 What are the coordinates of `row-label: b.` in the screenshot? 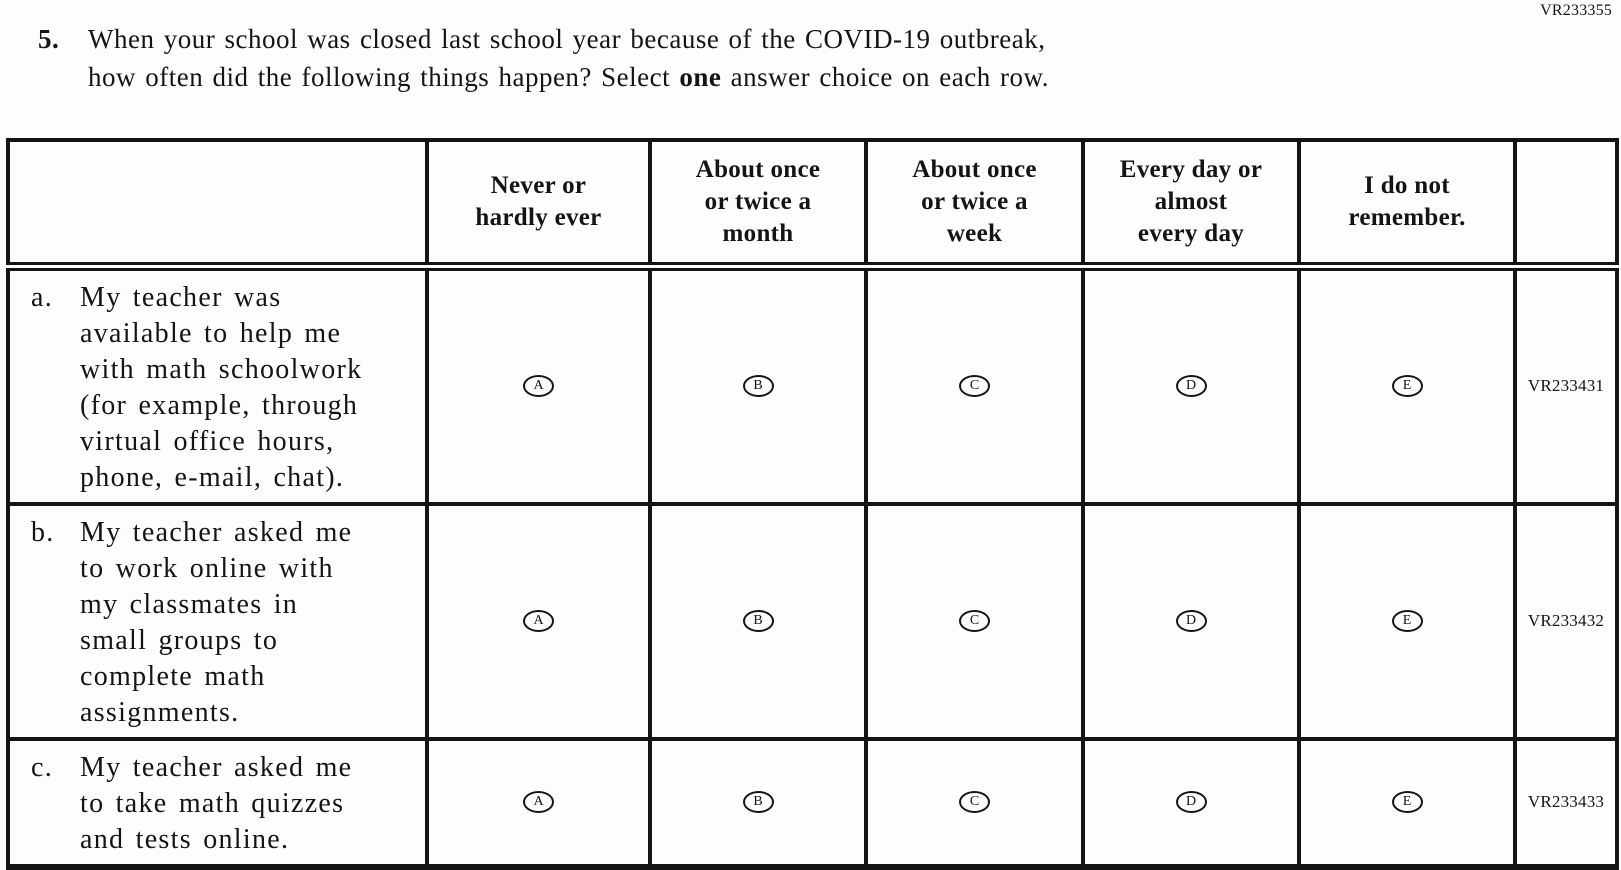 It's located at (43, 532).